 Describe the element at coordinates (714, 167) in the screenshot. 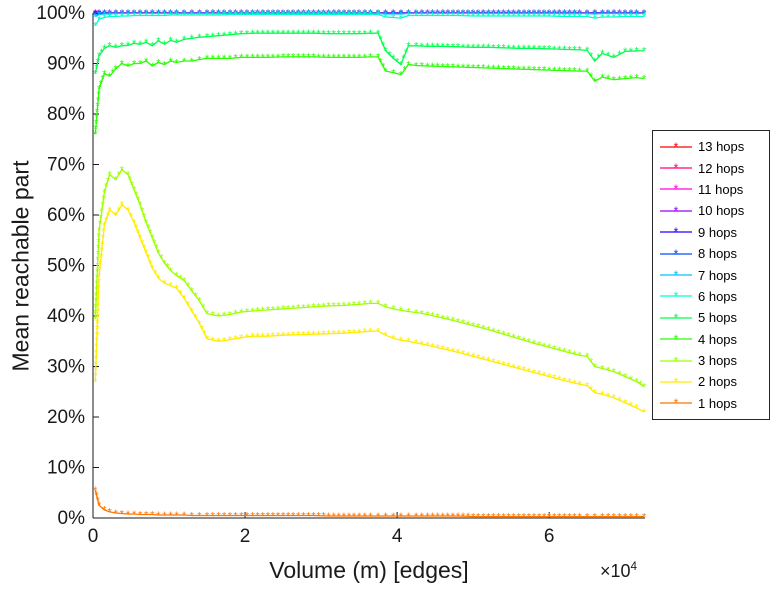

I see `legend-item-12-hops: * 12 hops` at that location.